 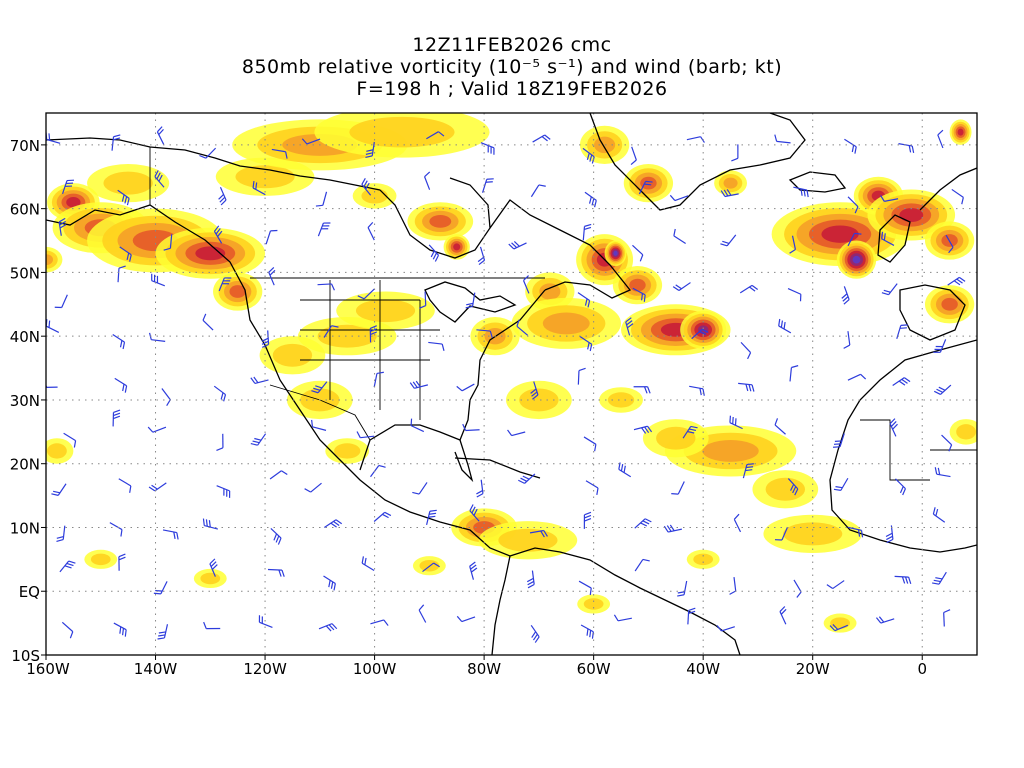 What do you see at coordinates (25, 528) in the screenshot?
I see `y-tick-label: 10N` at bounding box center [25, 528].